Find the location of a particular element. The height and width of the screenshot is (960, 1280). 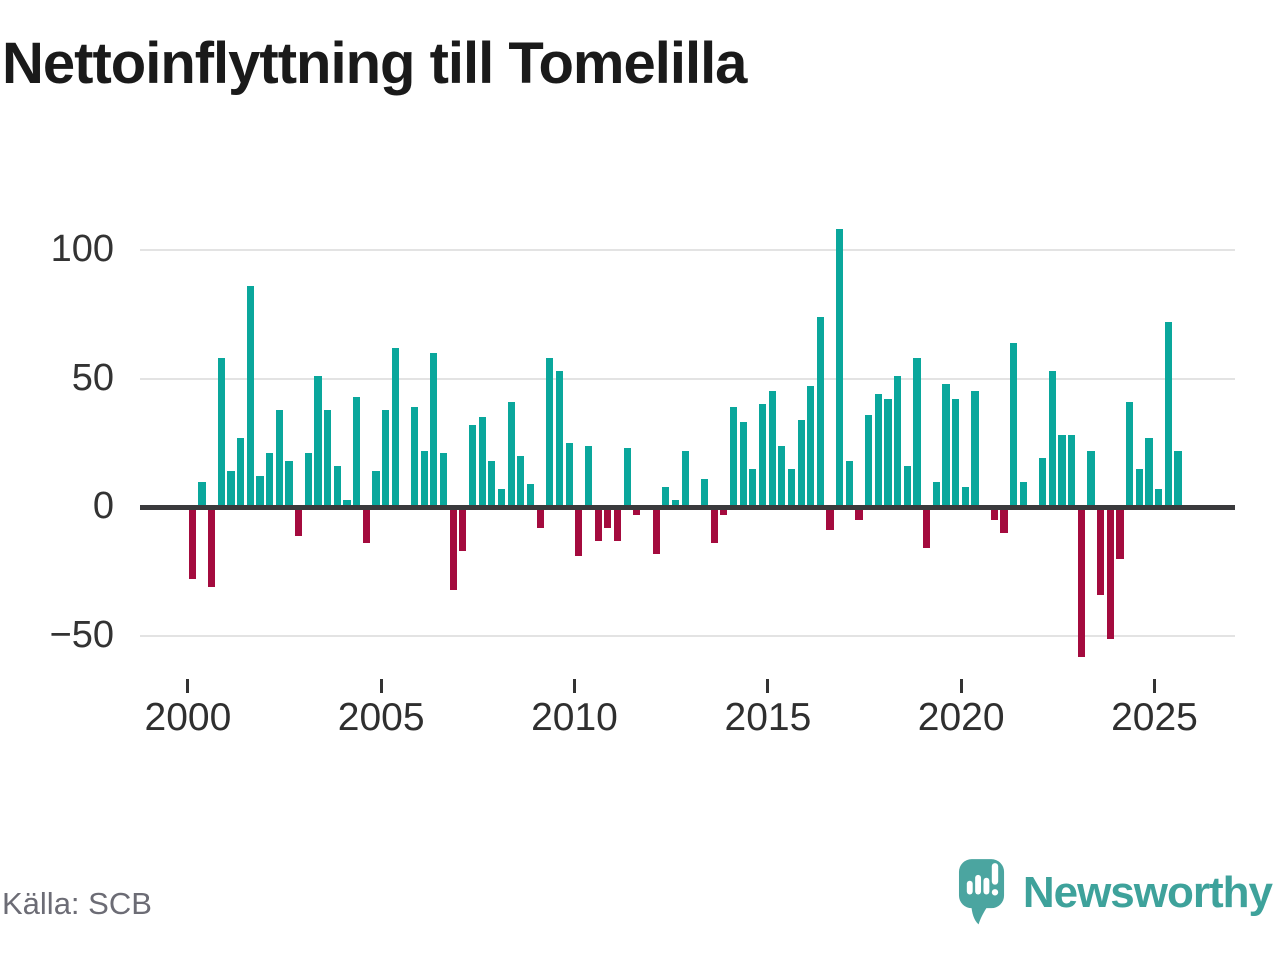

bar-2015-Q4 is located at coordinates (801, 463).